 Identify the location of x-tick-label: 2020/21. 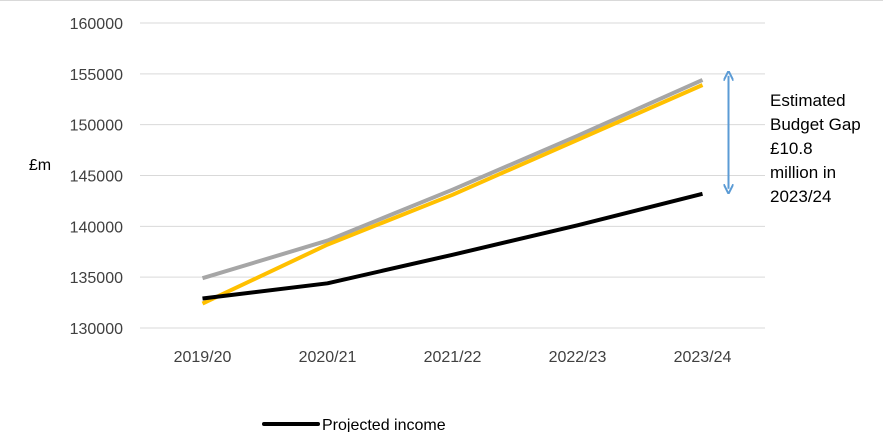
(328, 357).